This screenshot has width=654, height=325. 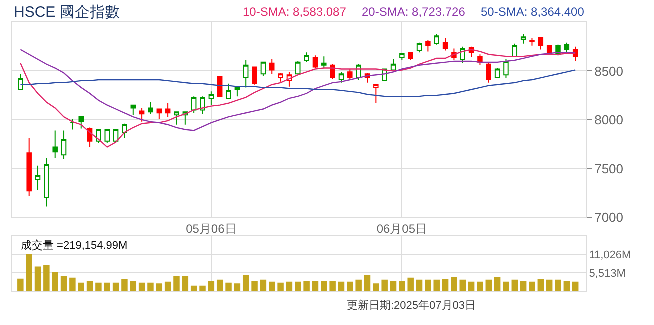 What do you see at coordinates (402, 229) in the screenshot?
I see `x-tick-label: 06月05日` at bounding box center [402, 229].